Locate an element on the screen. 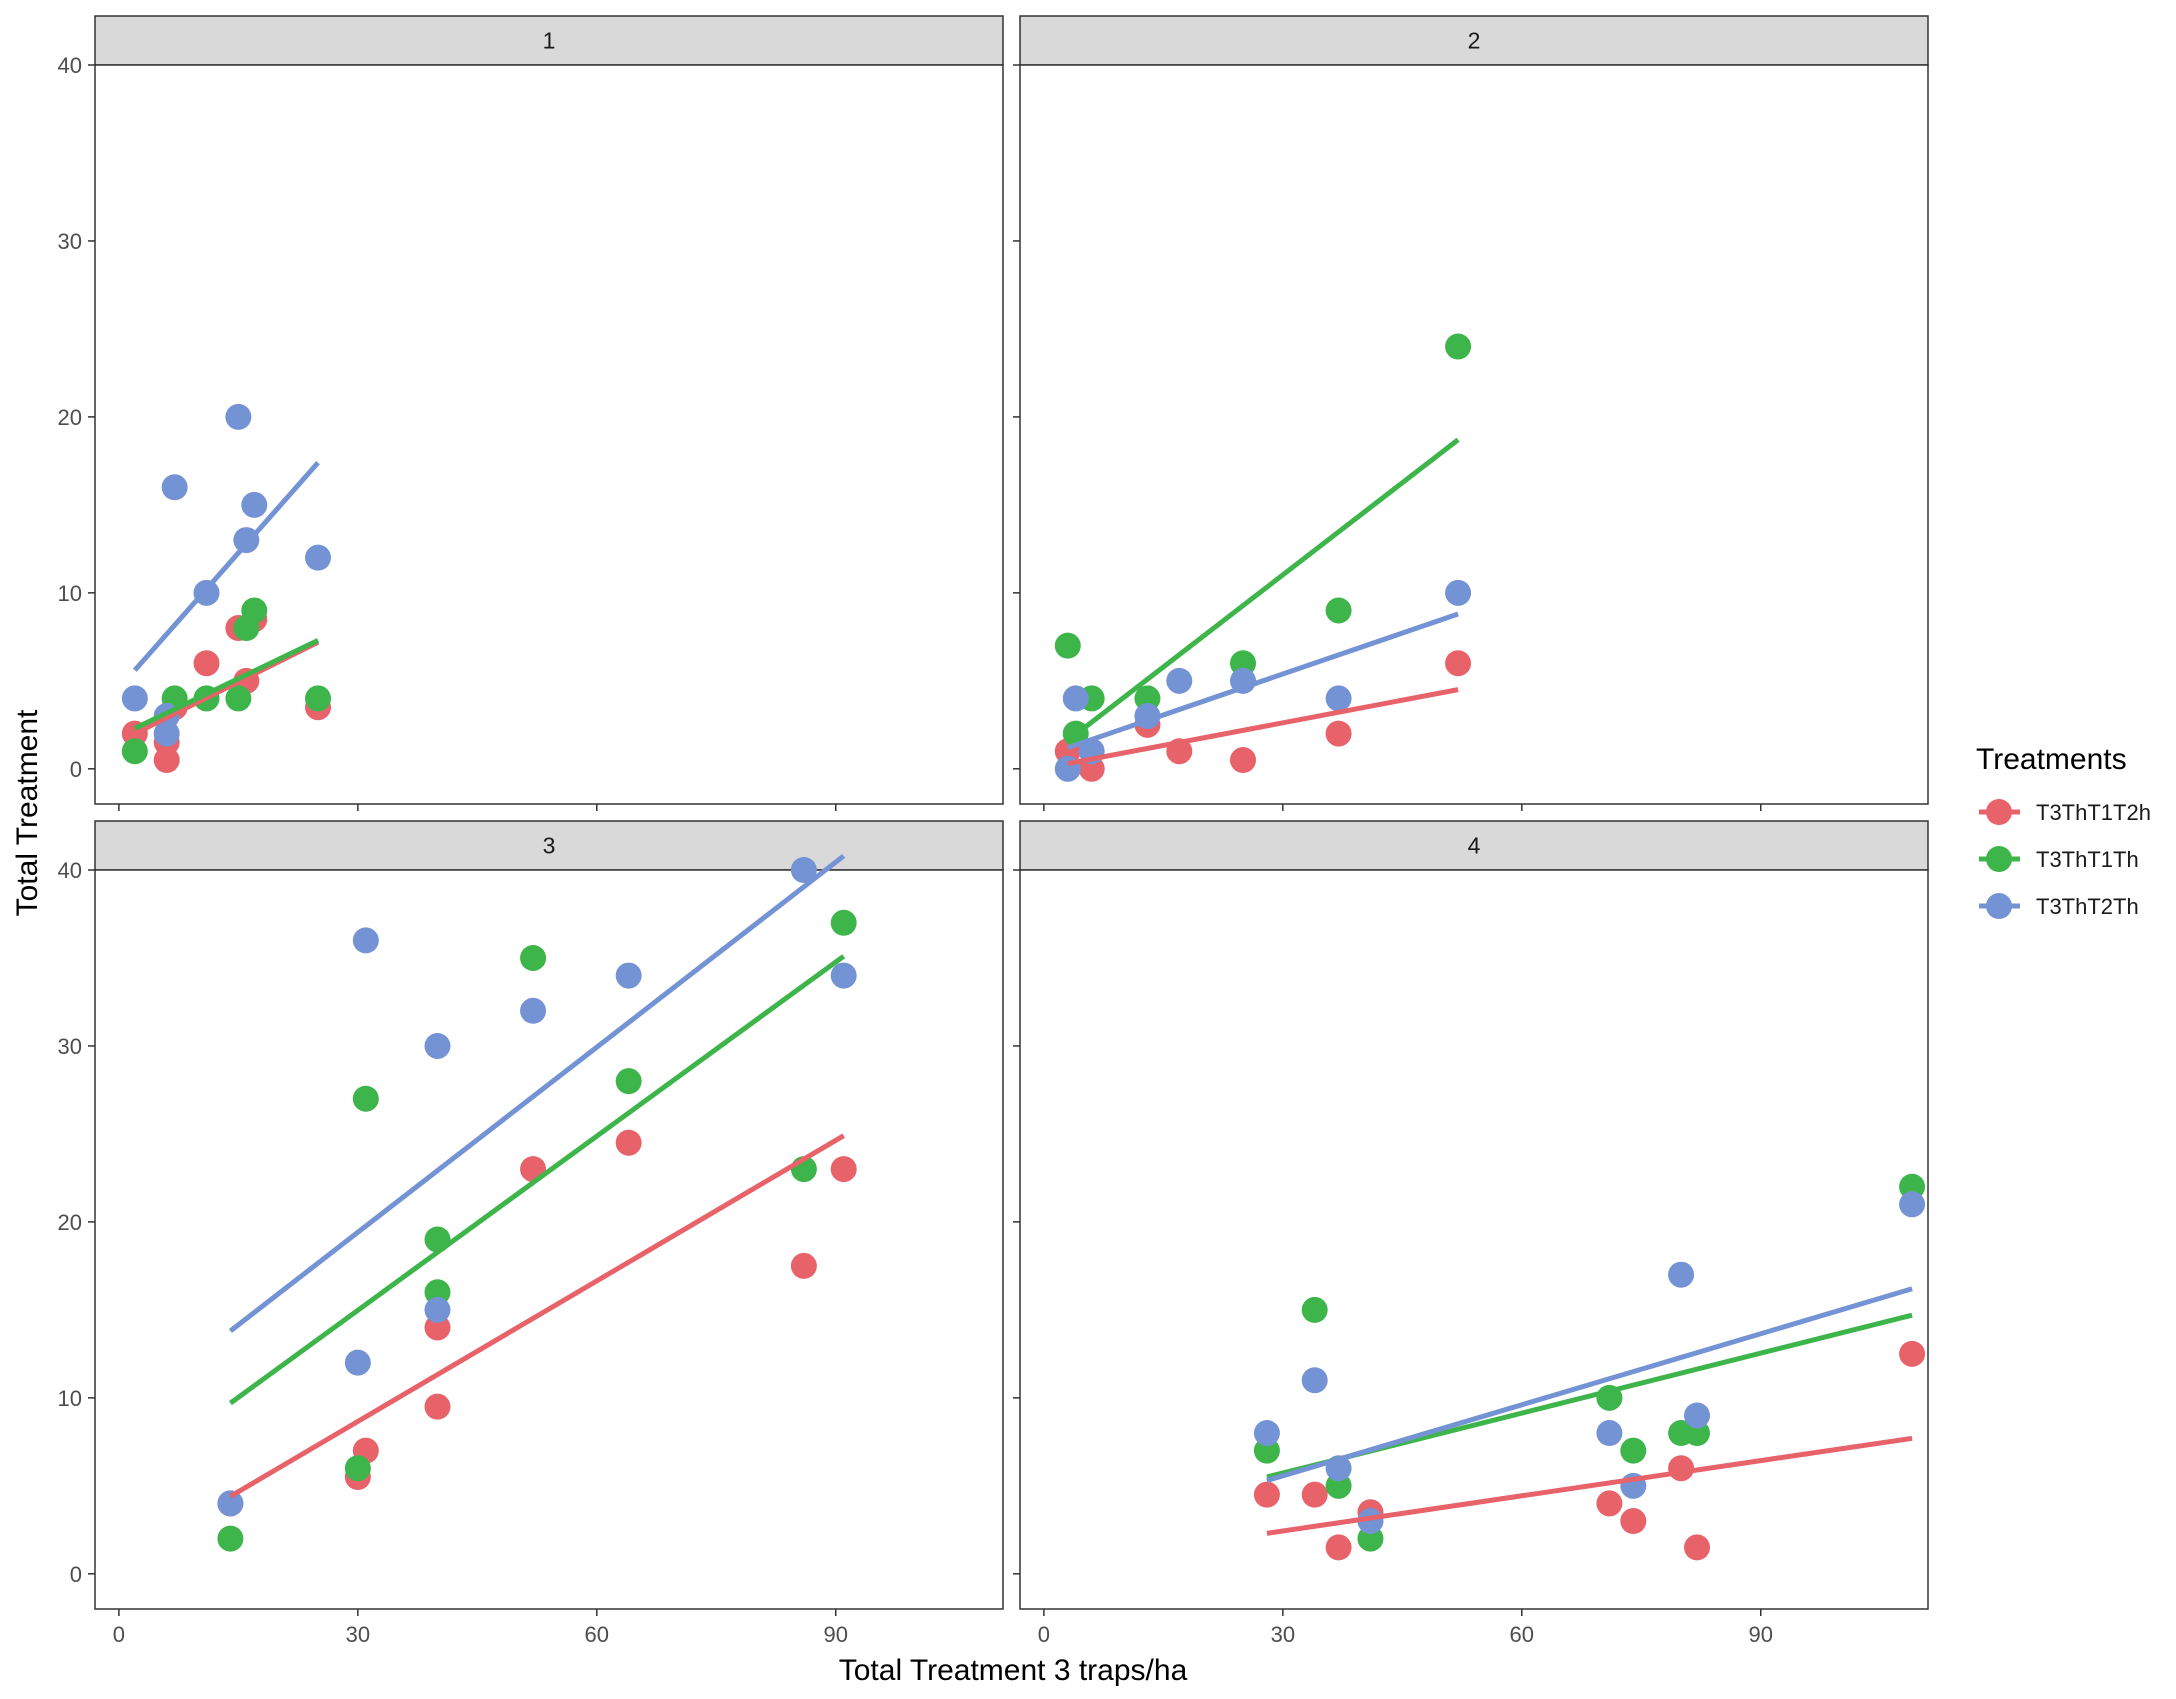 The height and width of the screenshot is (1699, 2176). legend-entry: T3ThT2Th is located at coordinates (2059, 906).